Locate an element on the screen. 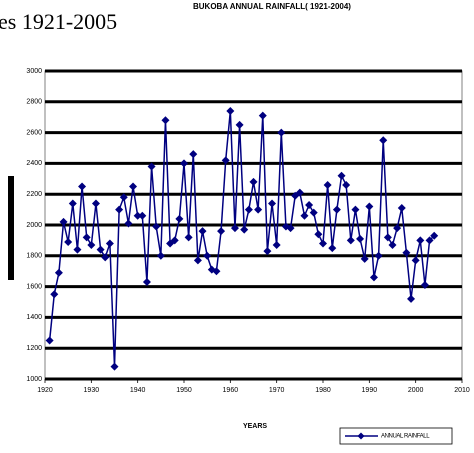 This screenshot has height=453, width=474. x-tick-label: 2000 is located at coordinates (416, 390).